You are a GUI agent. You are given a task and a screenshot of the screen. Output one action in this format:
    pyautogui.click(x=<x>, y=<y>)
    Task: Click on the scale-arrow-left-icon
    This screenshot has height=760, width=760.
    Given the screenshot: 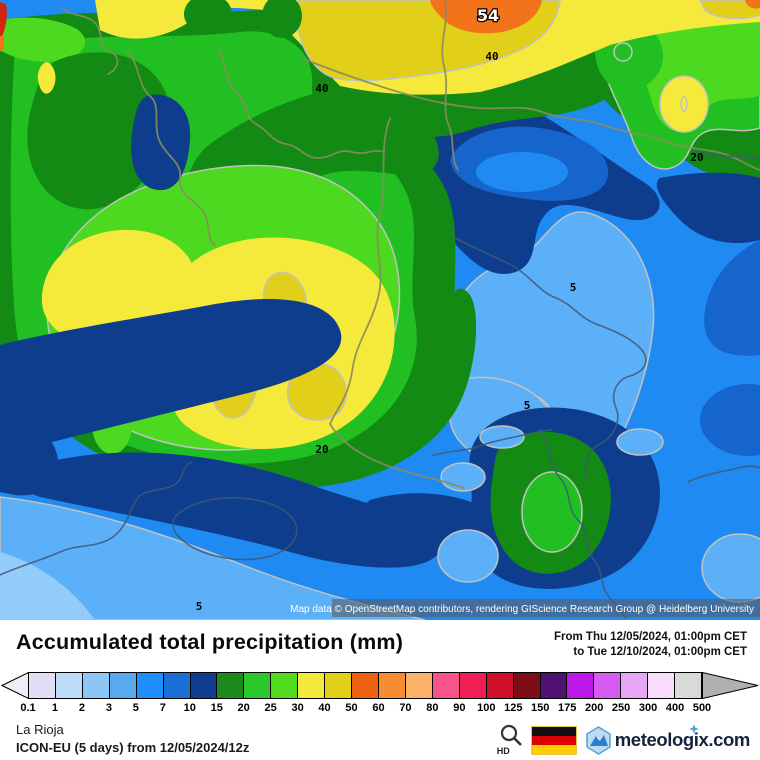 What is the action you would take?
    pyautogui.click(x=15, y=685)
    